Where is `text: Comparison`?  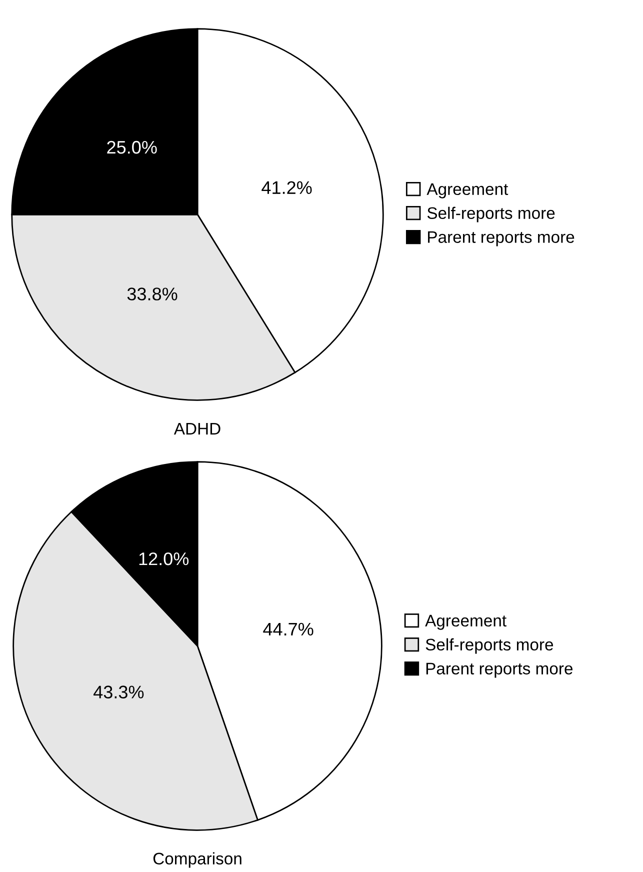
text: Comparison is located at coordinates (197, 860).